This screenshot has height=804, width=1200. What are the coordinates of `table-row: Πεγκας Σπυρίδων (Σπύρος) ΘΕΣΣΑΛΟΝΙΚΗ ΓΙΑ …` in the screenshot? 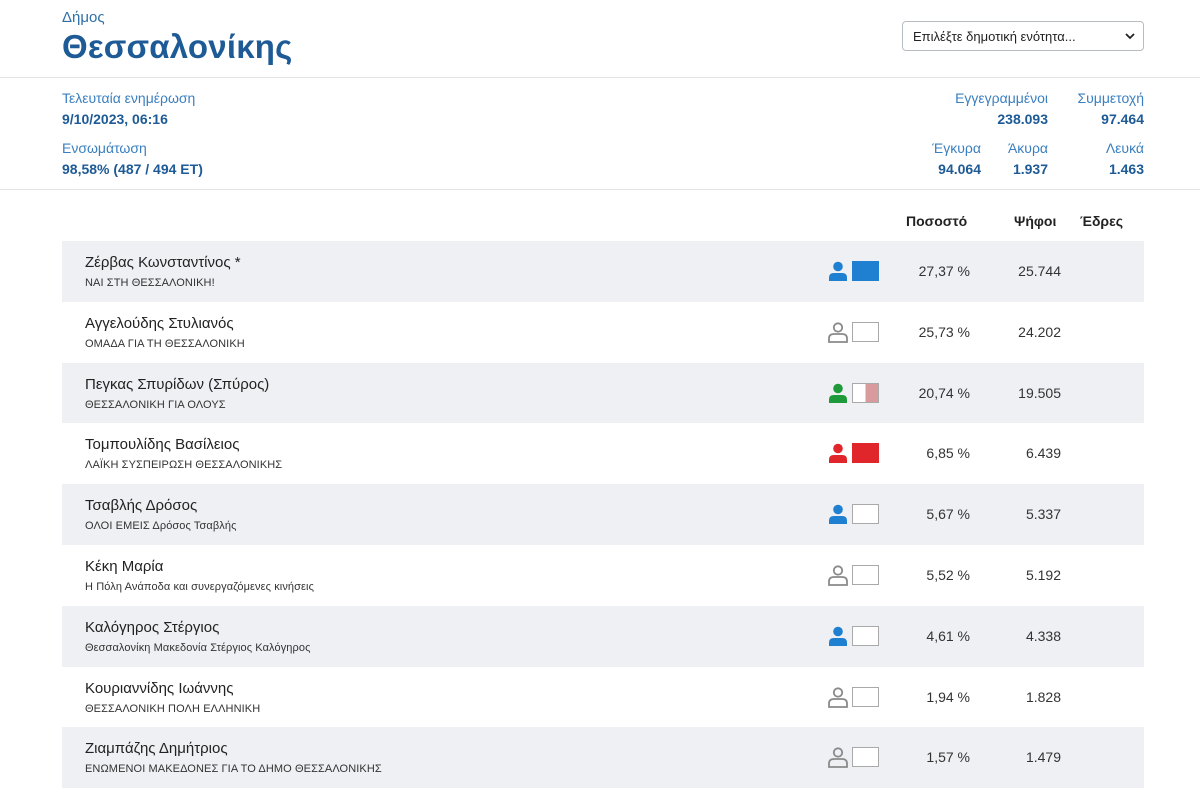 It's located at (603, 393).